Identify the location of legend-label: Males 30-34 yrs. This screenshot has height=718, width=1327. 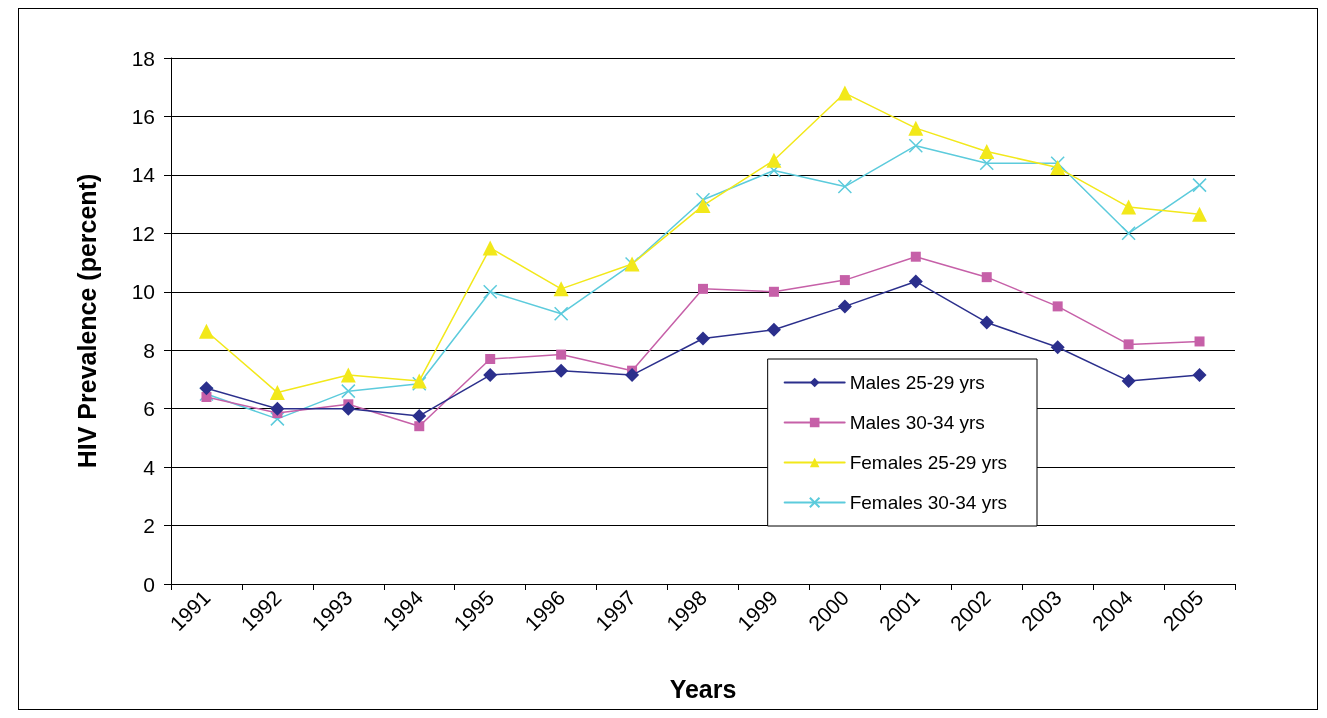
(917, 422).